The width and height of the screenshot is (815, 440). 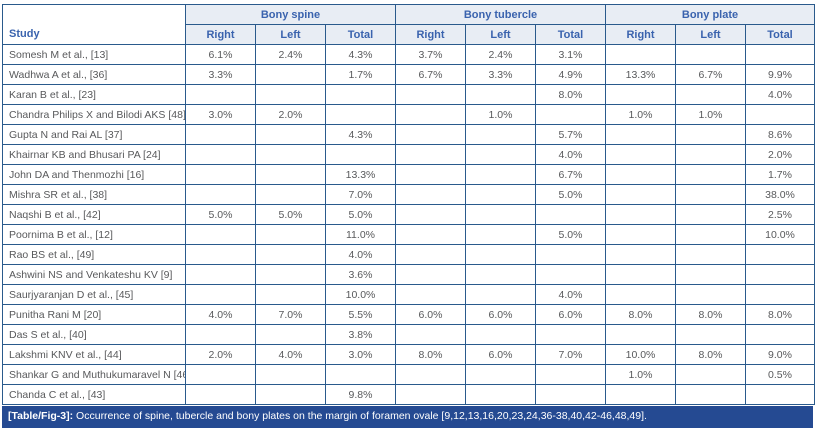 I want to click on table-row: Saurjyaranjan D et al., [45] 10.0% 4.0%, so click(x=408, y=294).